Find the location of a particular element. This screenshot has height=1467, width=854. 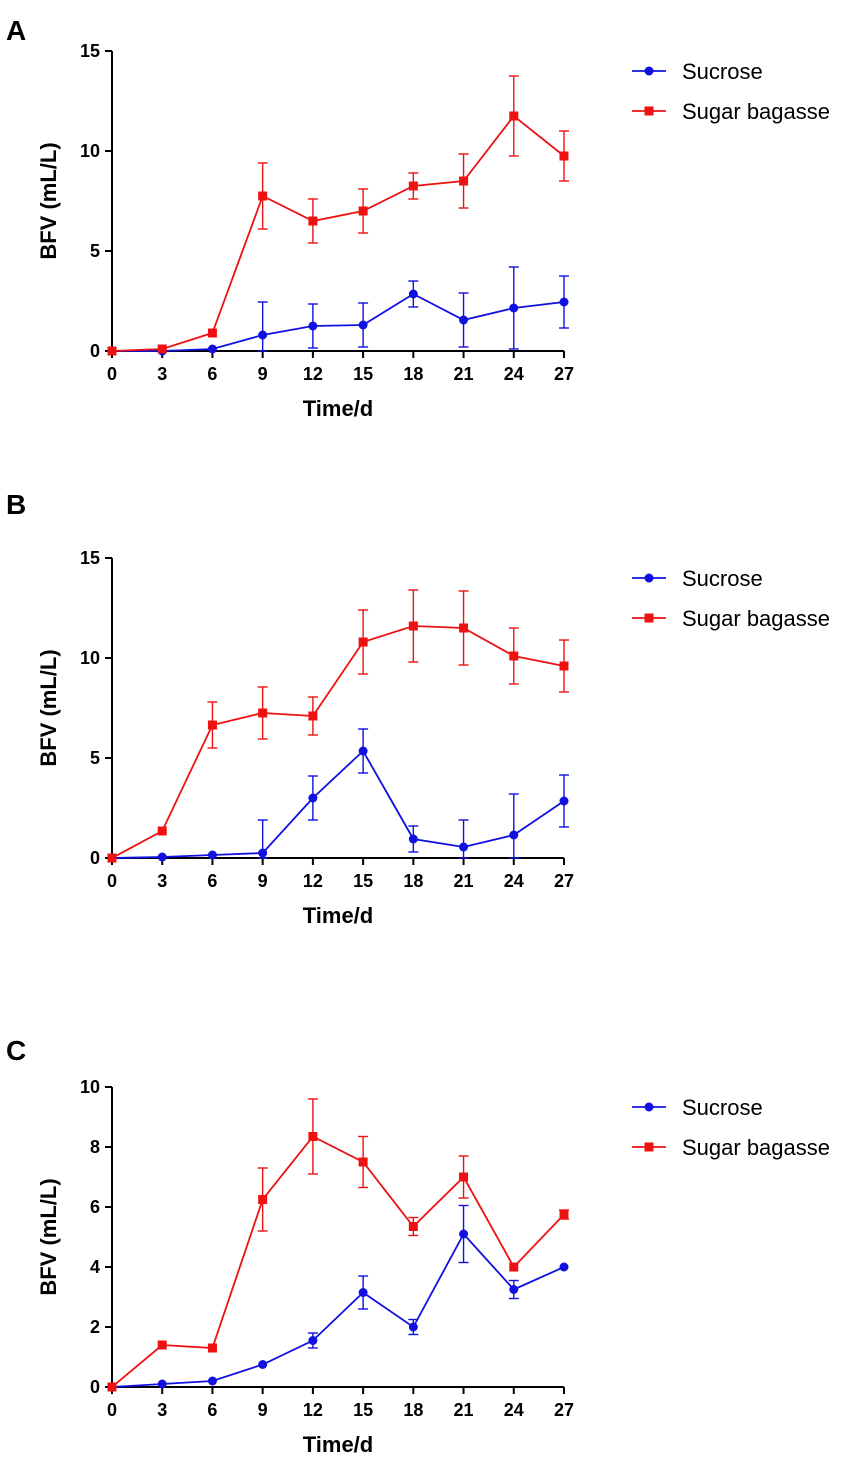

panel-label: B is located at coordinates (16, 504).